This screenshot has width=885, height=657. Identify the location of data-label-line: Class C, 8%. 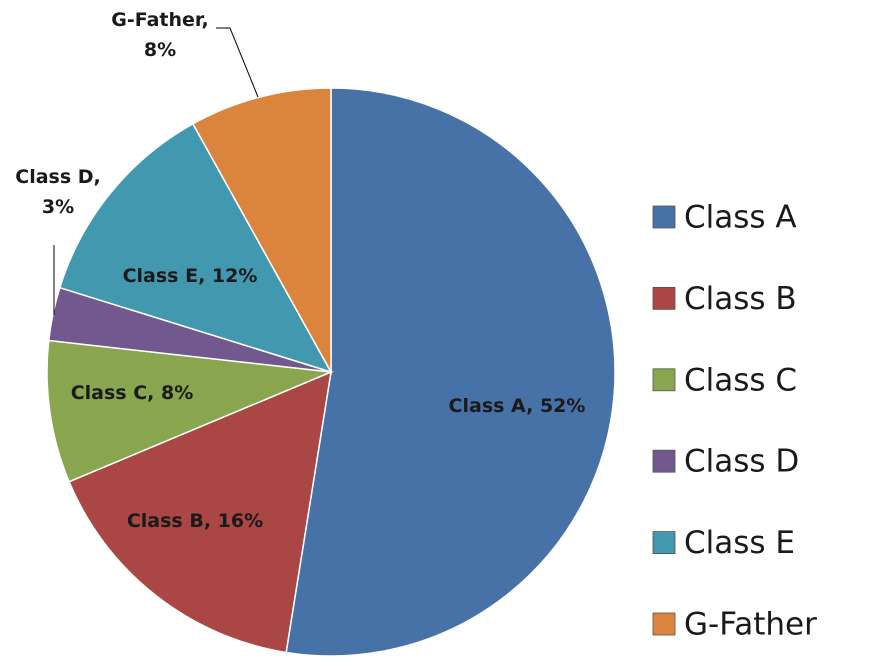
(132, 393).